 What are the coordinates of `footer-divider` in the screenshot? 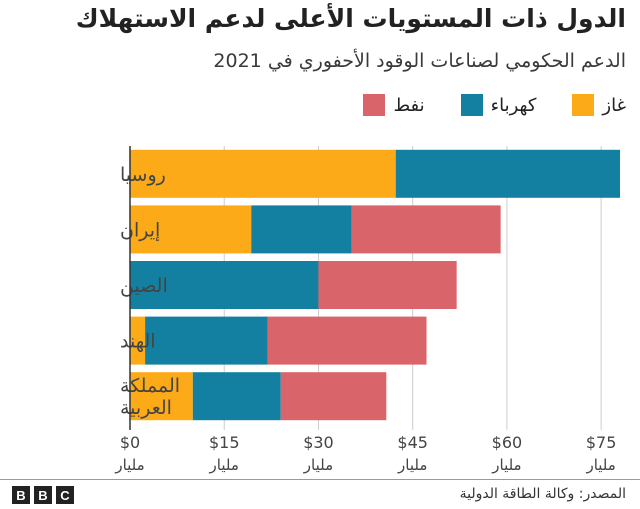 It's located at (320, 479).